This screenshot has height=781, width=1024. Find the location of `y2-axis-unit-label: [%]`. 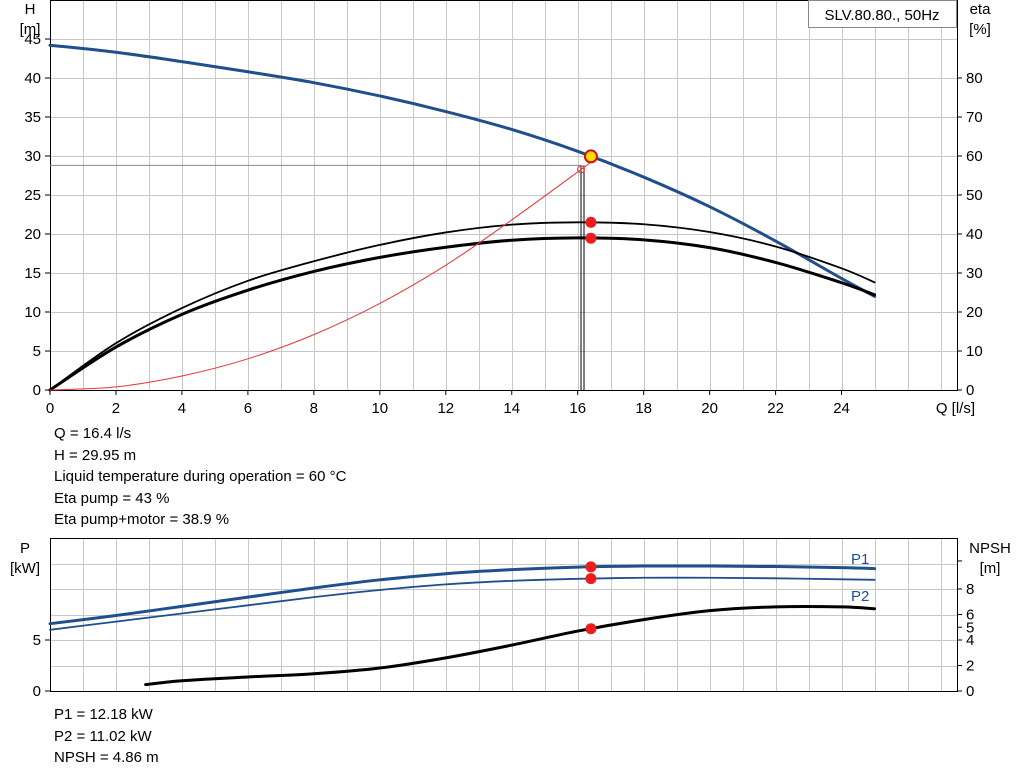

y2-axis-unit-label: [%] is located at coordinates (980, 29).